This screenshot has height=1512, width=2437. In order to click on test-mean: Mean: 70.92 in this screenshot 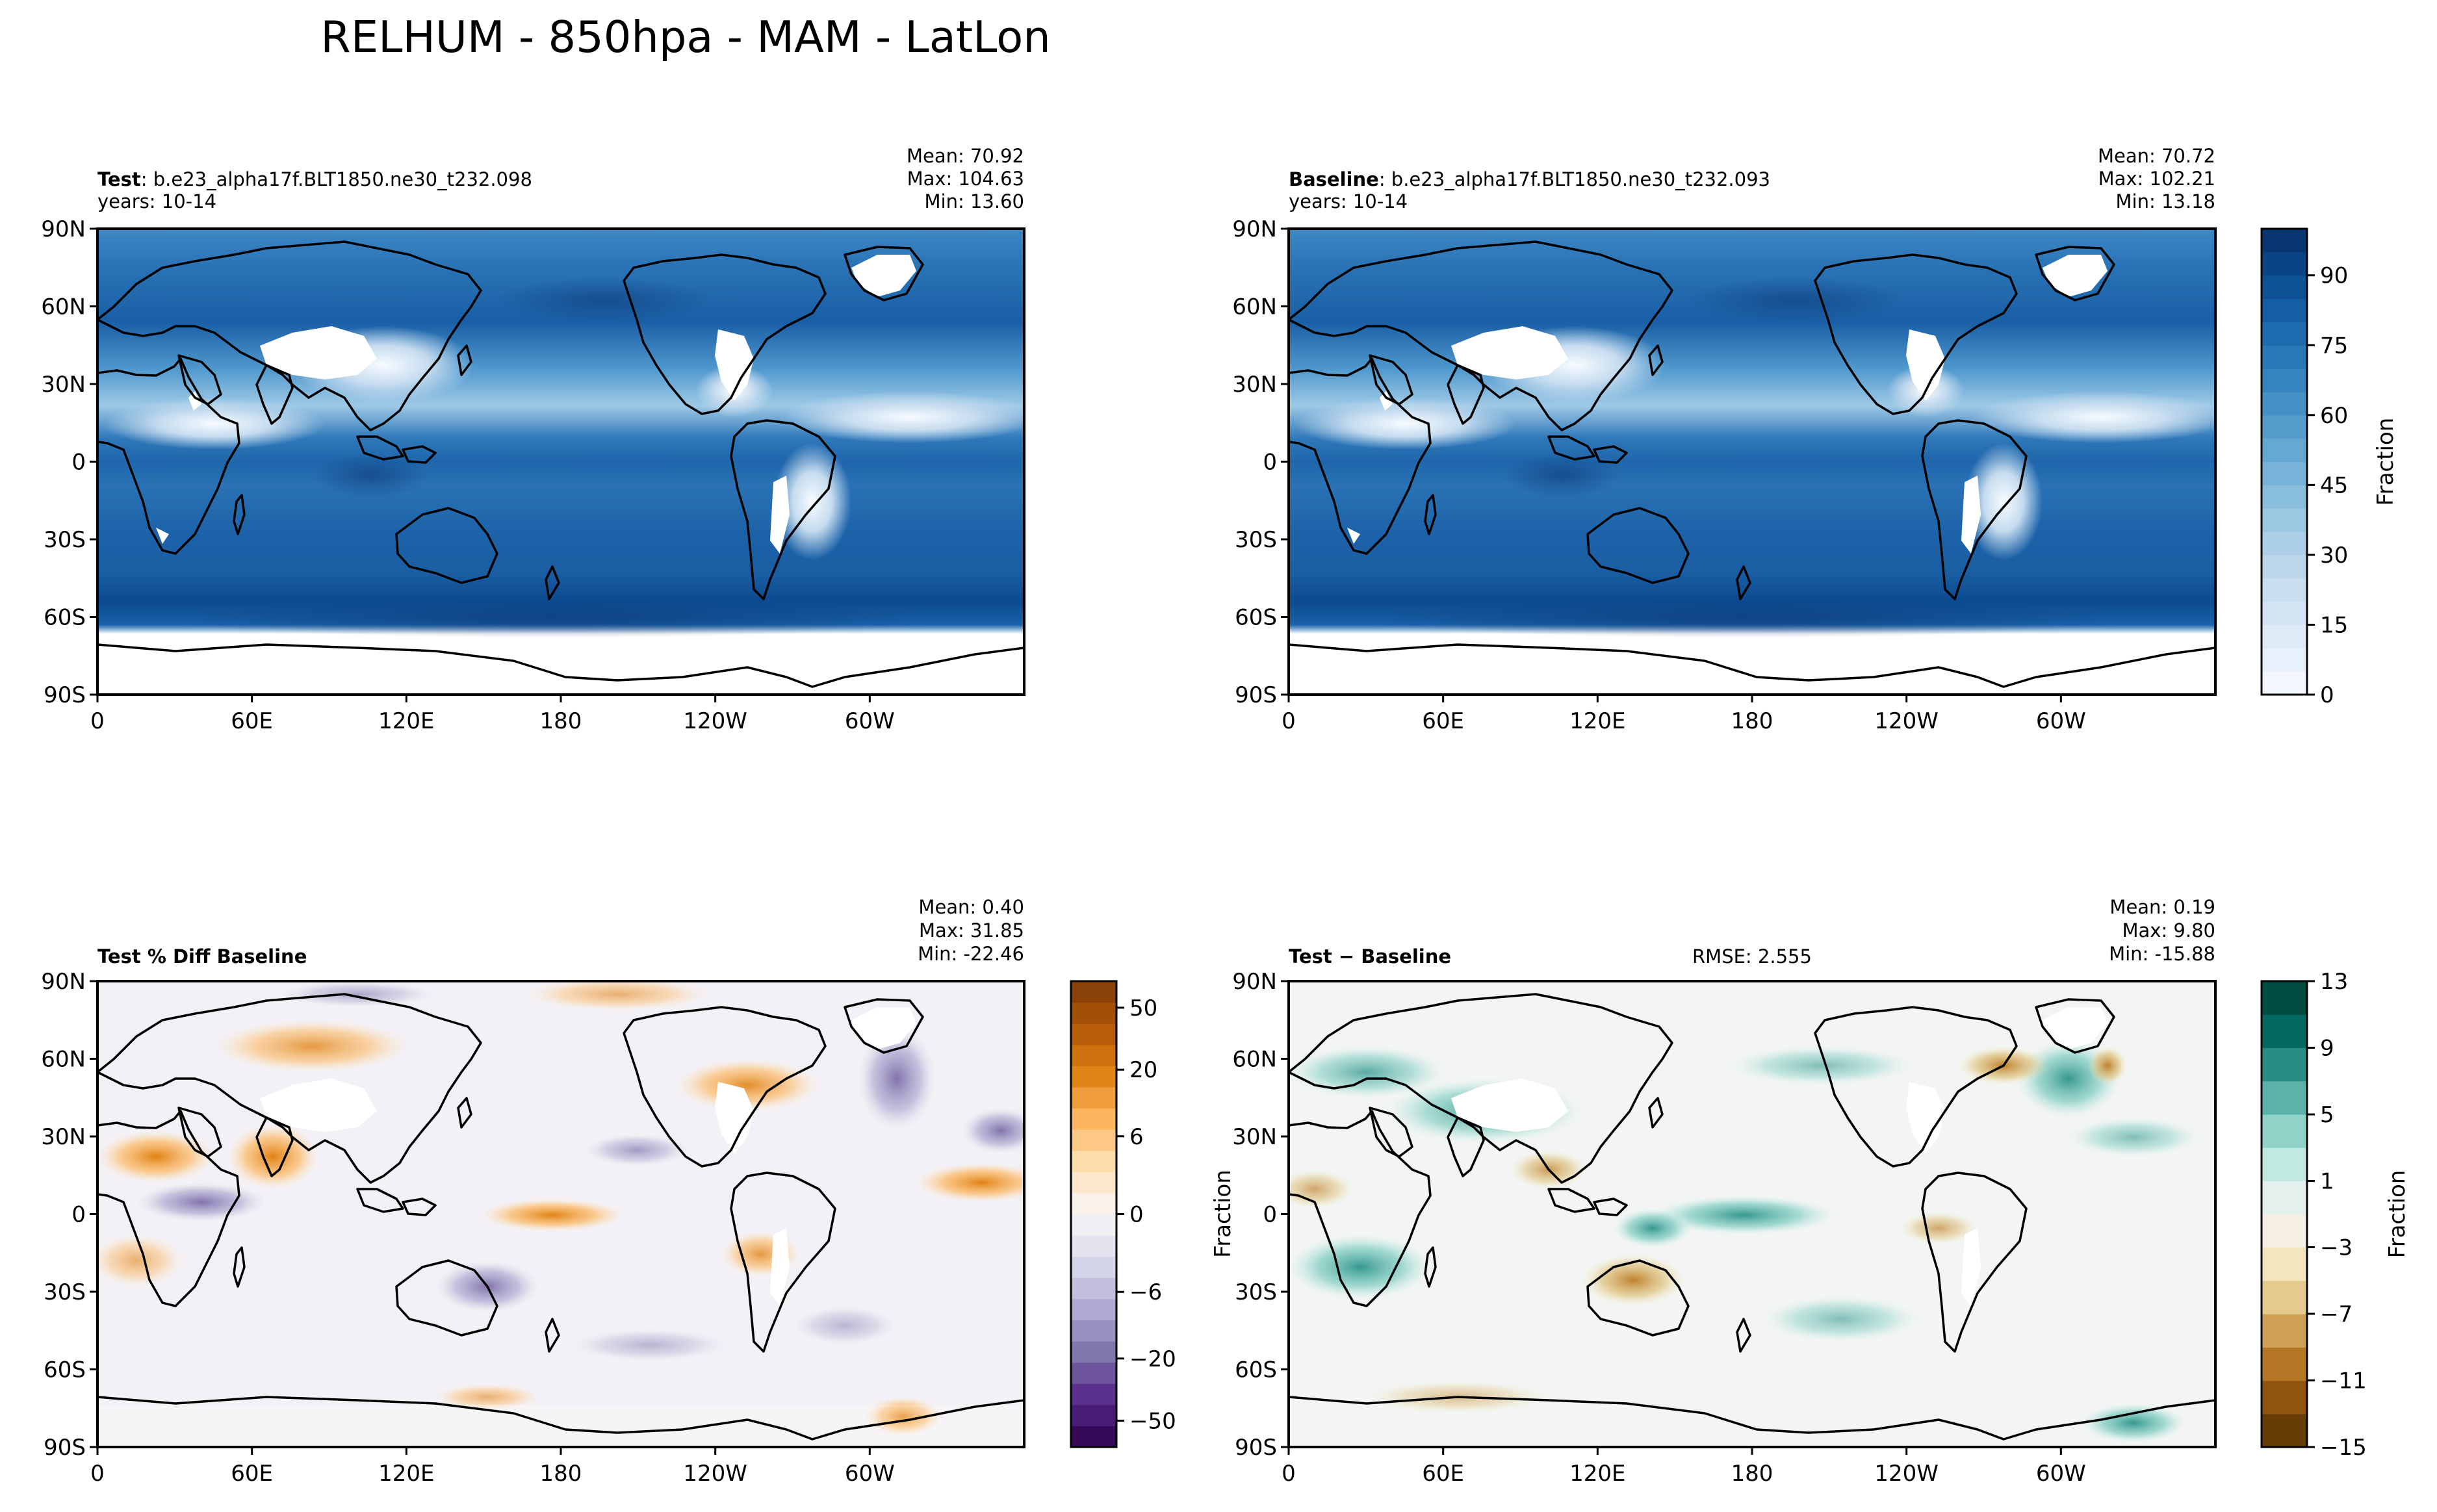, I will do `click(965, 156)`.